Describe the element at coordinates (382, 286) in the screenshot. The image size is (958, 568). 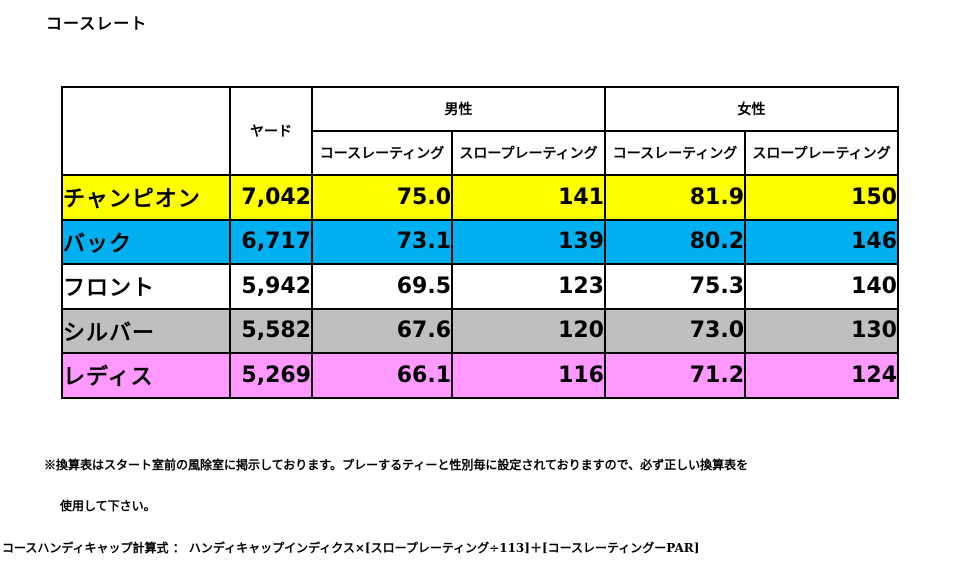
I see `men-course-rating-value: 69.5` at that location.